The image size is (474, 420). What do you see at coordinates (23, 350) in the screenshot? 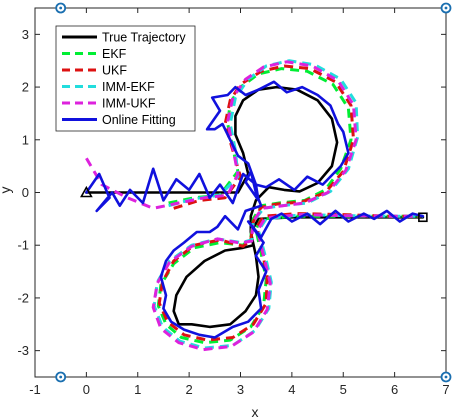
I see `y-tick-label: -3` at bounding box center [23, 350].